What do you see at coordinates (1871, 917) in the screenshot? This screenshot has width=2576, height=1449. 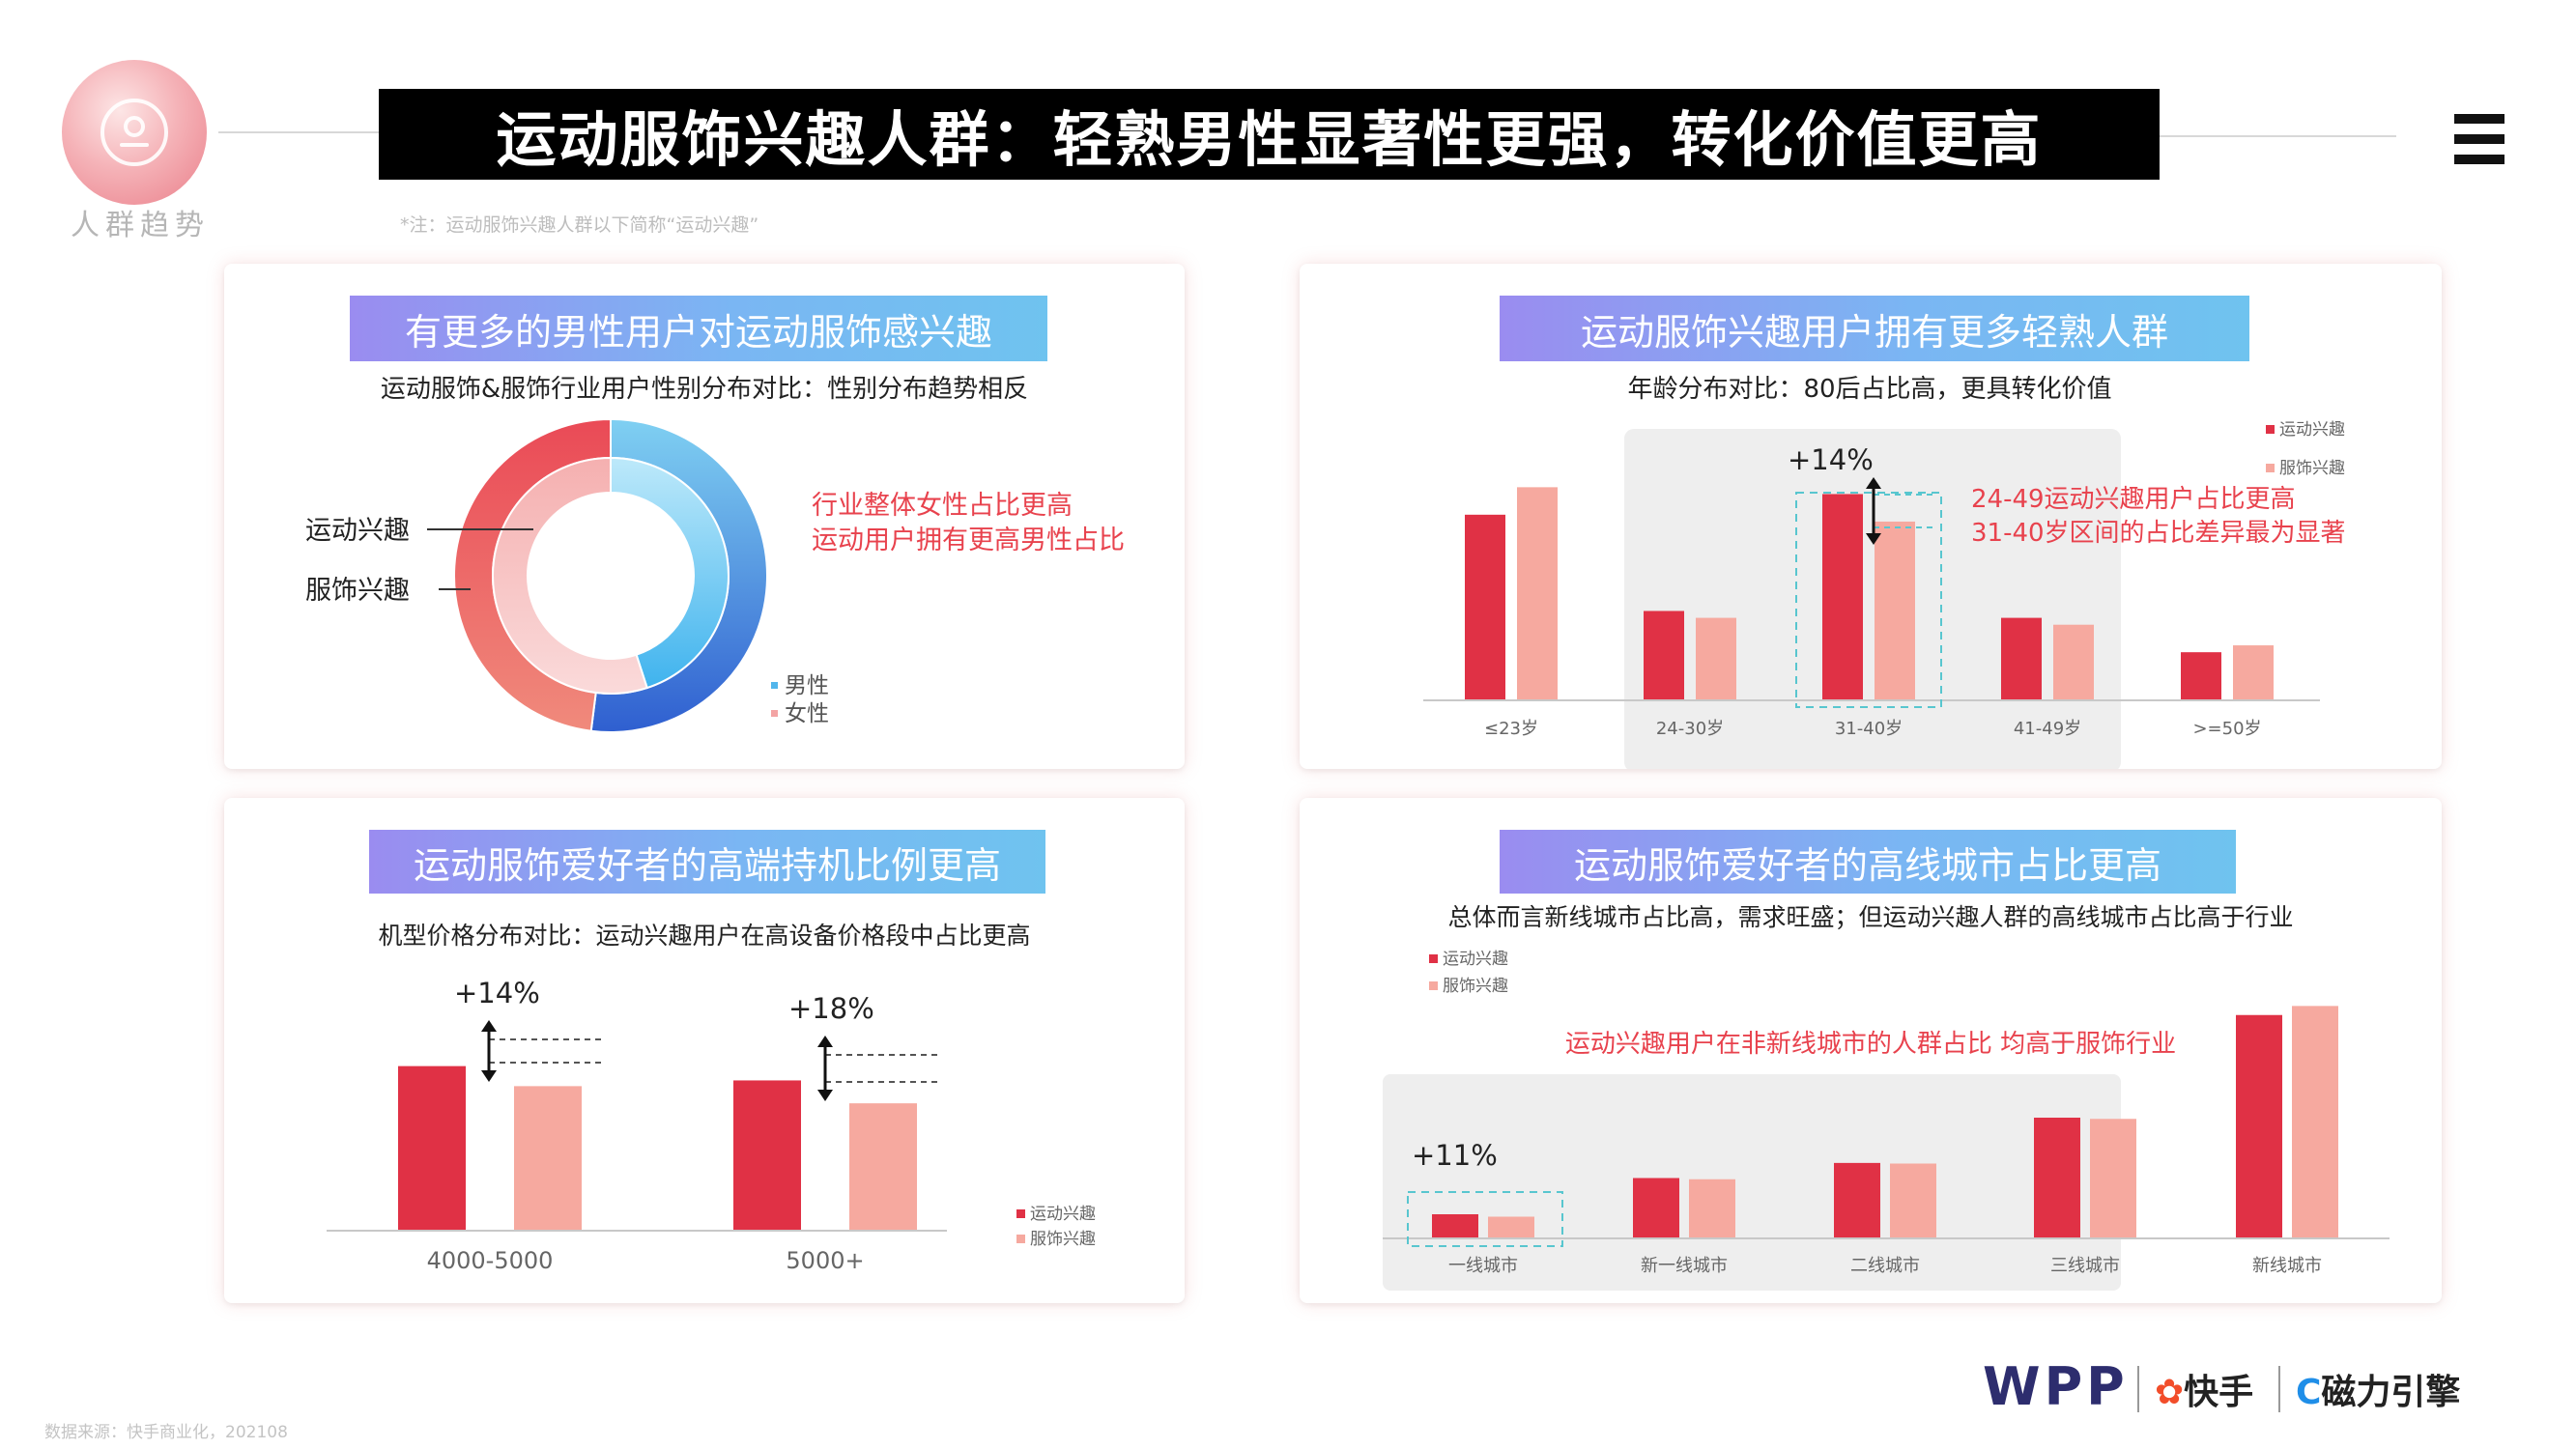 I see `city-subtitle: 总体而言新线城市占比高，需求旺盛；但运动兴趣人群的高线城市占比高于行业` at bounding box center [1871, 917].